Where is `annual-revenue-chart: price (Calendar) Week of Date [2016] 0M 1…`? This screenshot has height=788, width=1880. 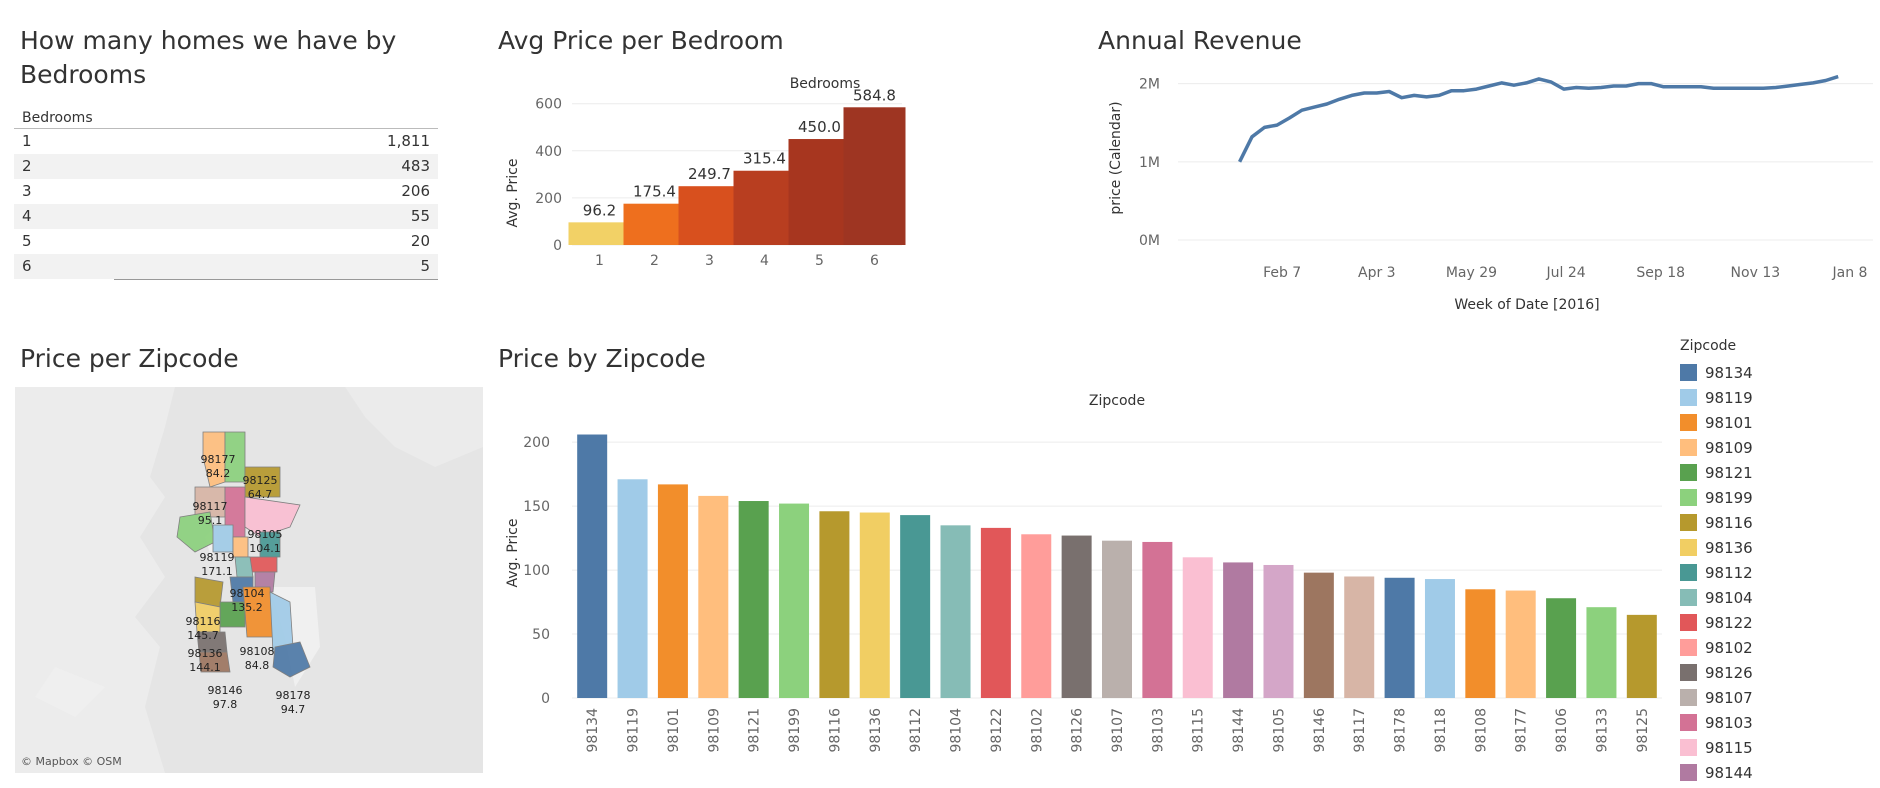
annual-revenue-chart: price (Calendar) Week of Date [2016] 0M 1… is located at coordinates (1488, 190).